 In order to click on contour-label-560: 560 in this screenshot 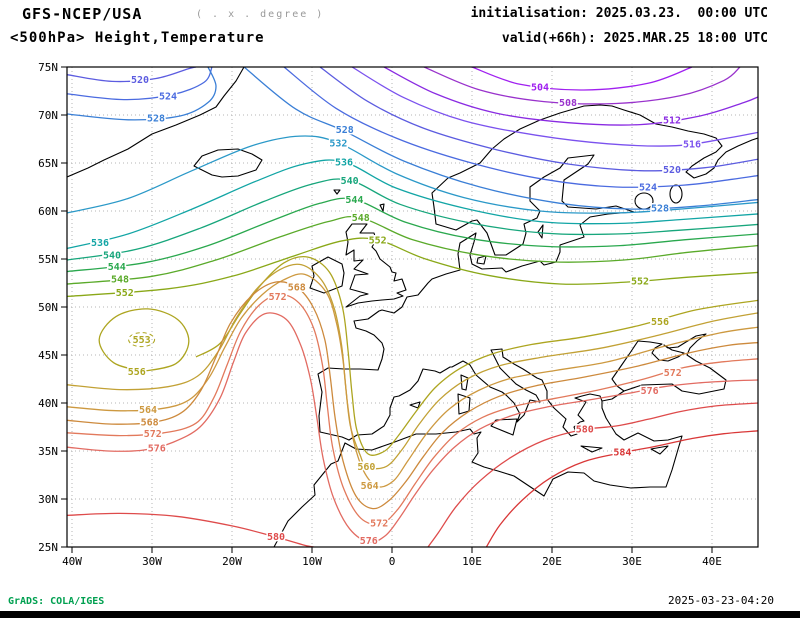, I will do `click(366, 467)`.